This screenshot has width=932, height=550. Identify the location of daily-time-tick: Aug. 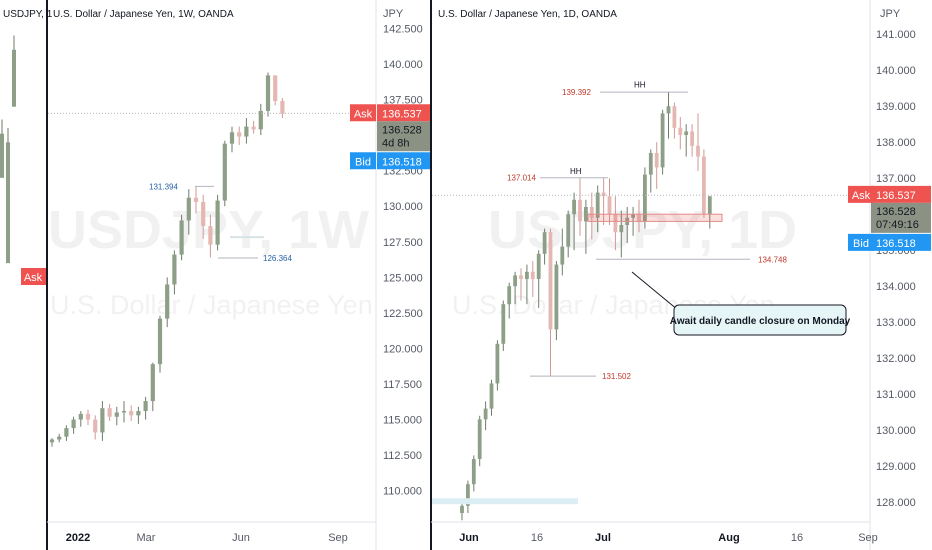
(728, 538).